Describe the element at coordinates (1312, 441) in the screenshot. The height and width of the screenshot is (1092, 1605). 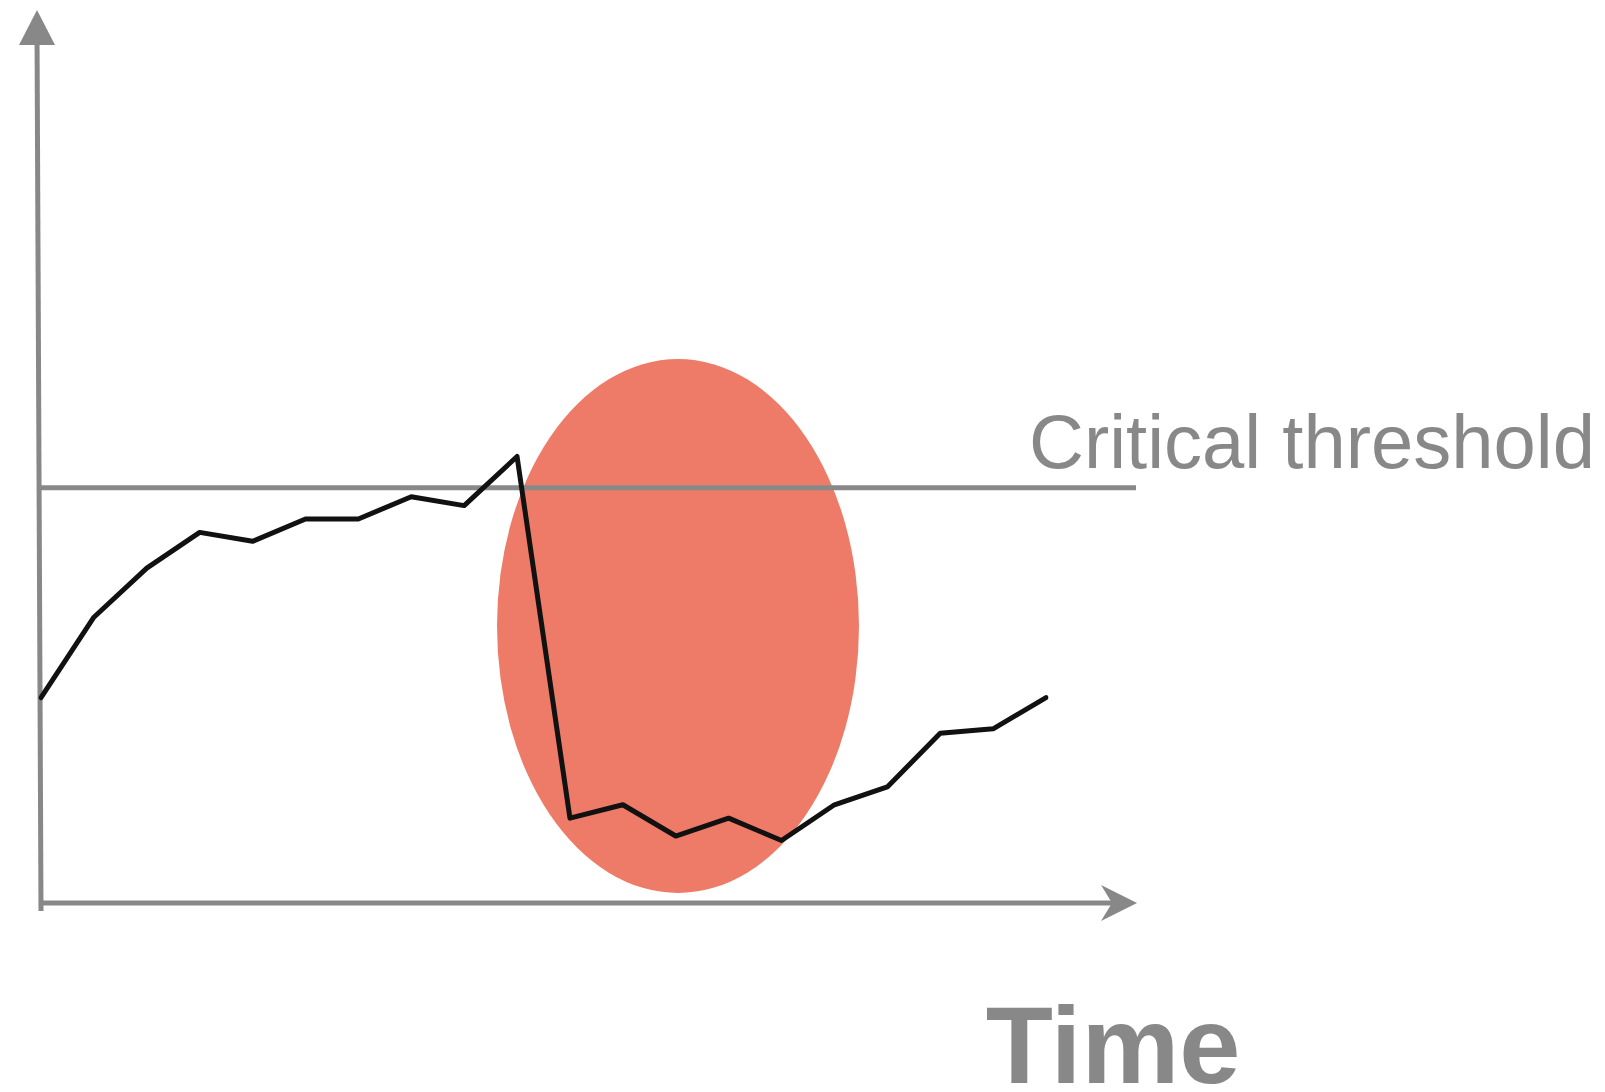
I see `ref-line-label: Critical threshold` at that location.